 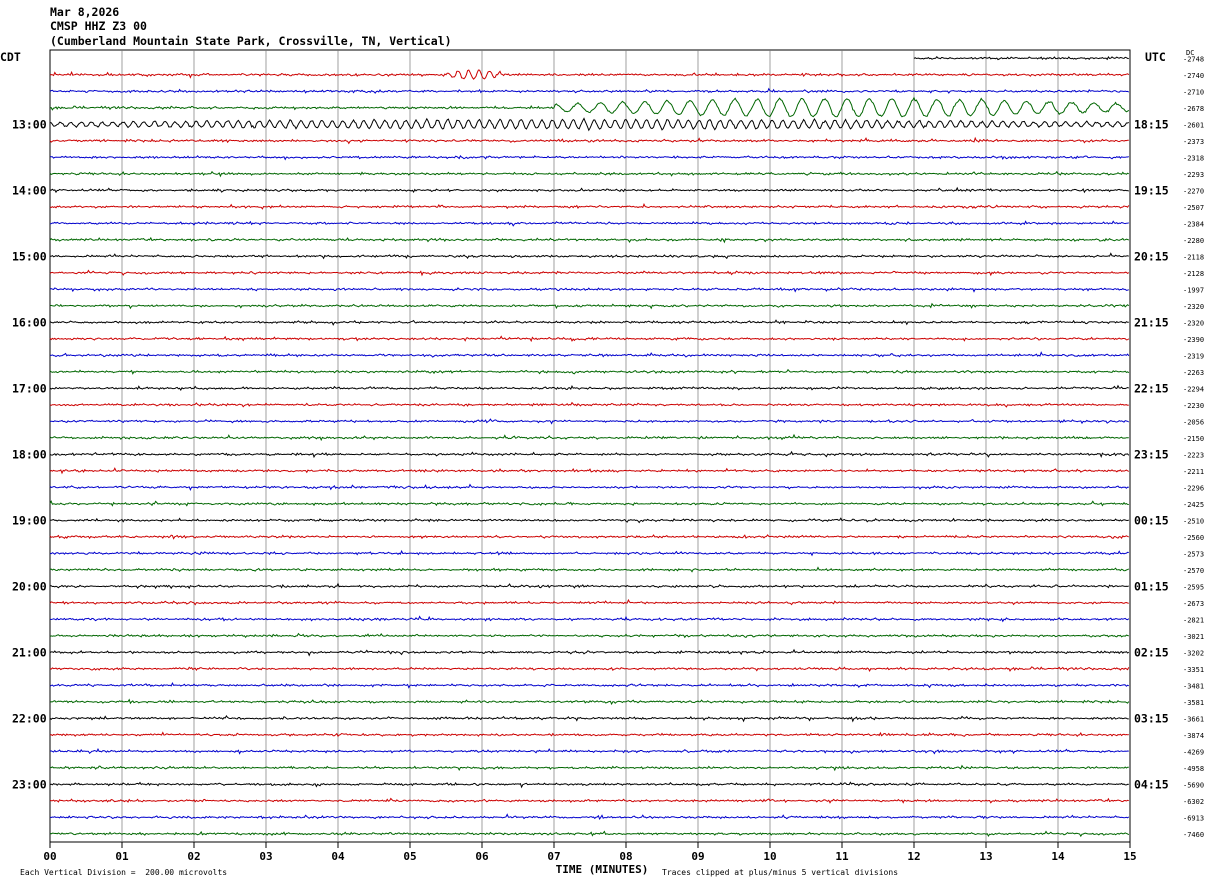 What do you see at coordinates (1193, 191) in the screenshot?
I see `dc-value: -2270` at bounding box center [1193, 191].